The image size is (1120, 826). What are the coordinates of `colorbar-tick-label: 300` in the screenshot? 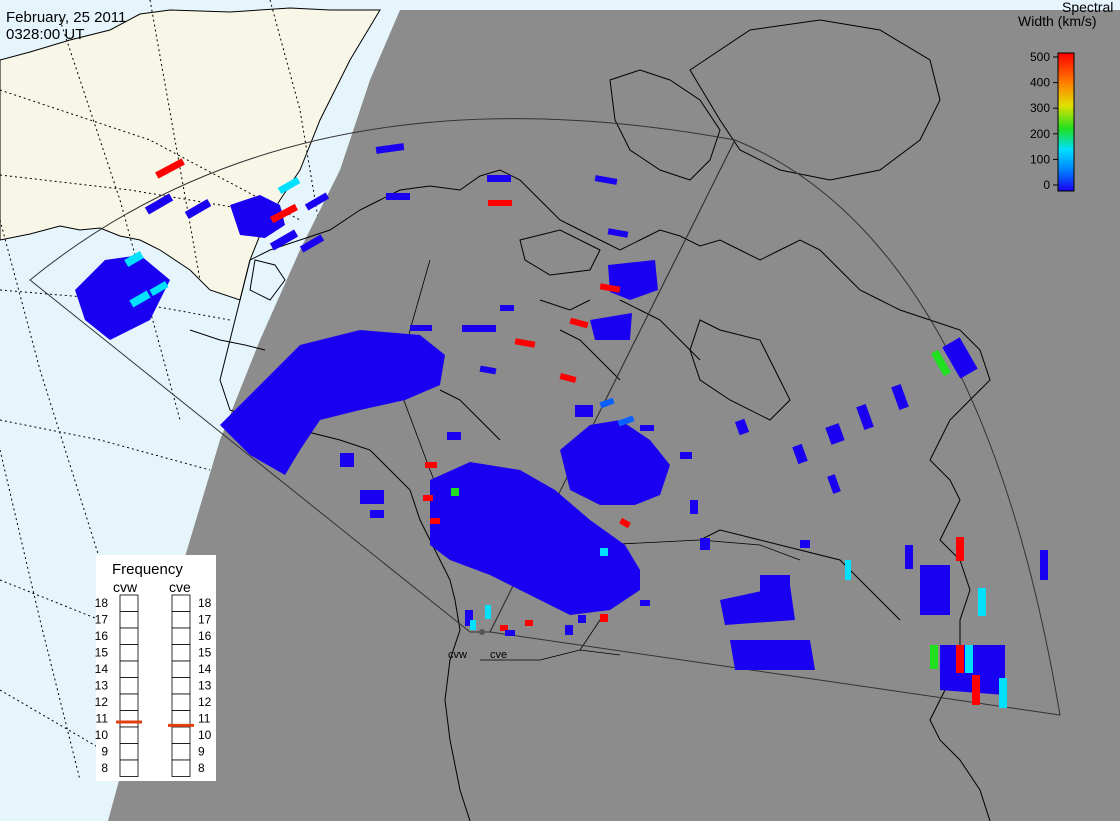 It's located at (1040, 108).